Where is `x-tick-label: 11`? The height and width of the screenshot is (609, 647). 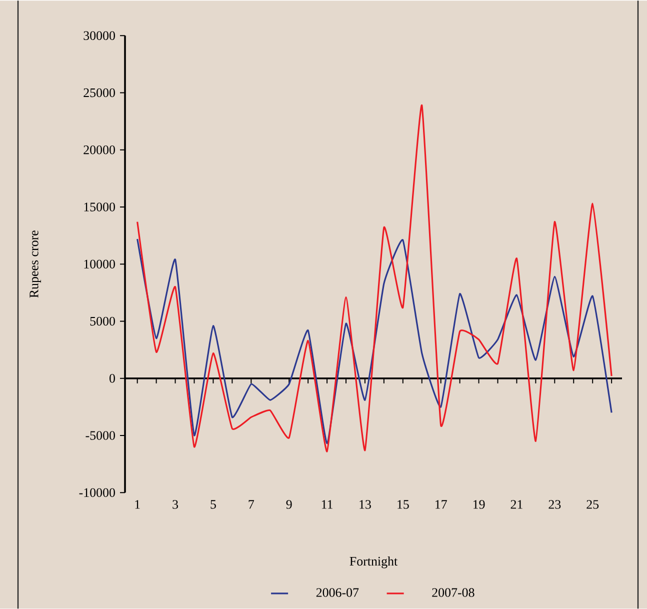 x-tick-label: 11 is located at coordinates (327, 504).